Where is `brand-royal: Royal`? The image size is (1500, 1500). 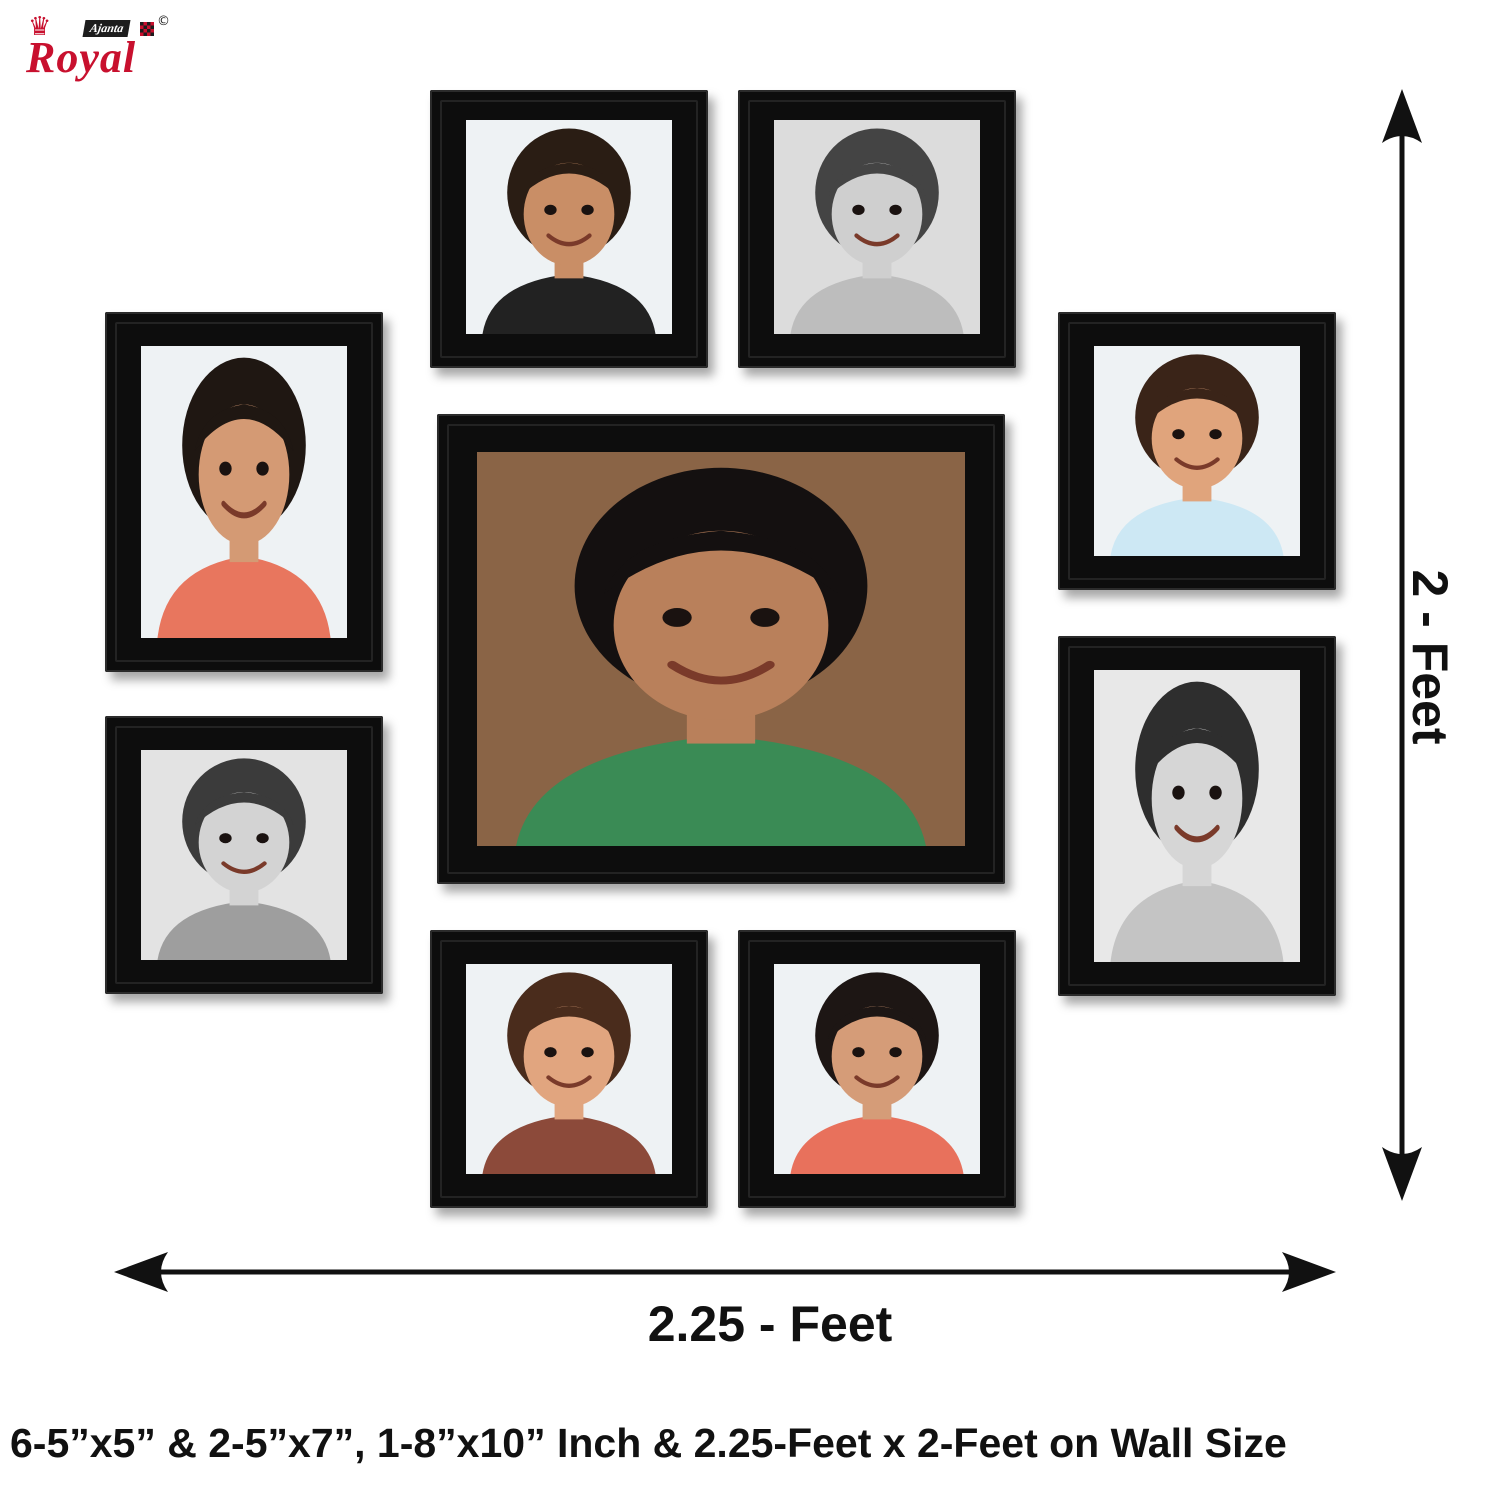
brand-royal: Royal is located at coordinates (81, 57).